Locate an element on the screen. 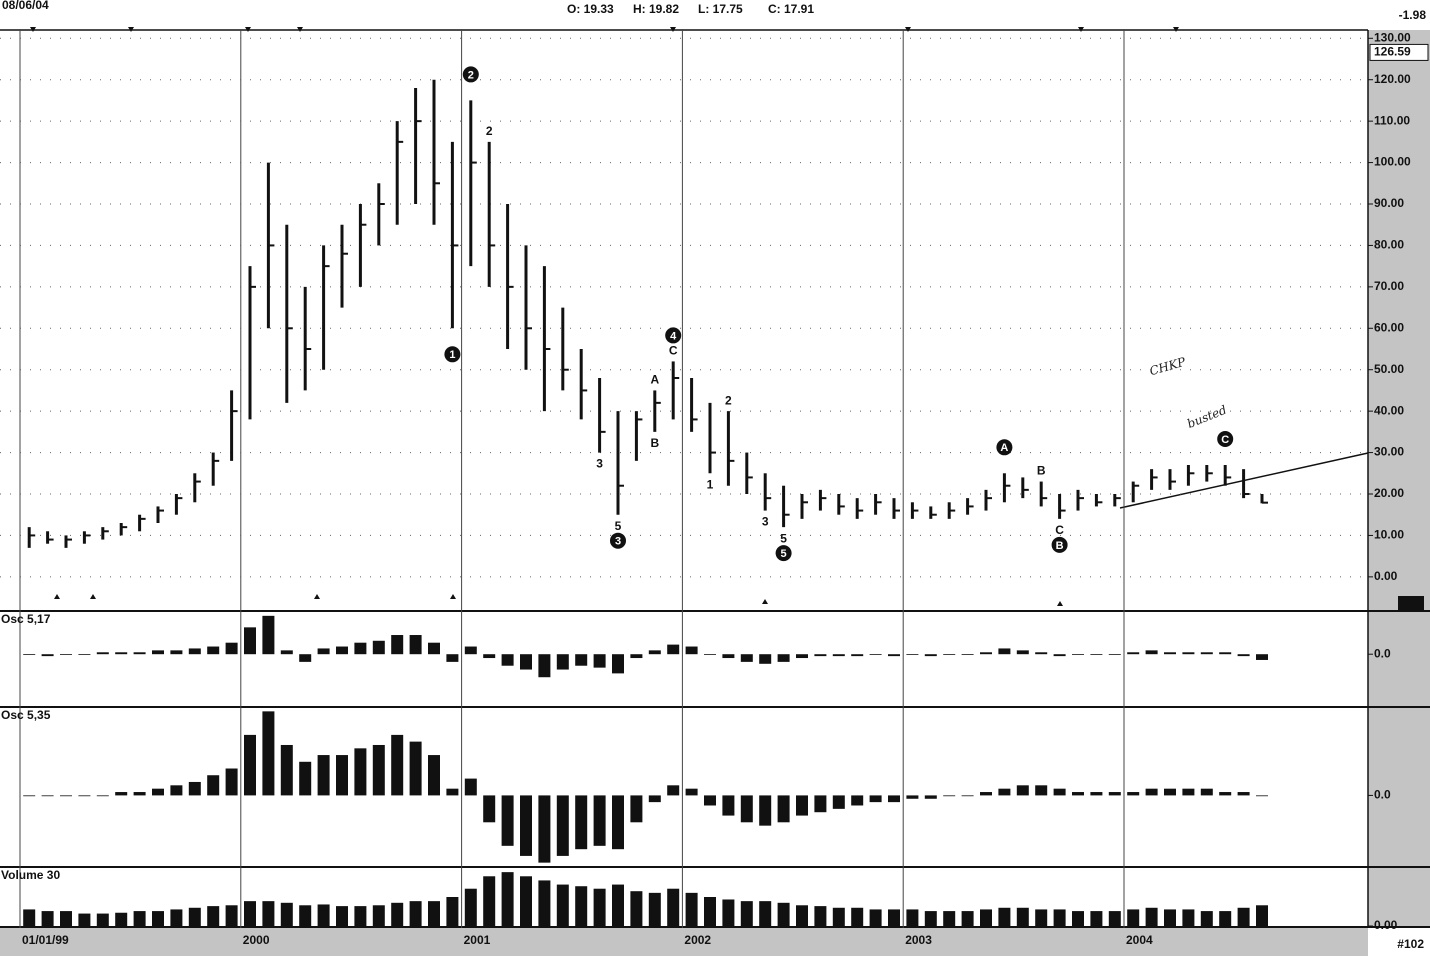  wave-label: 2 is located at coordinates (471, 75).